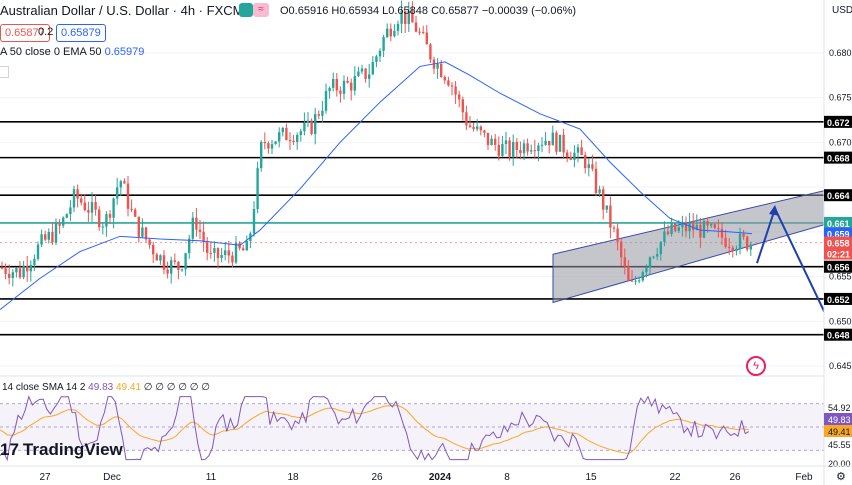  Describe the element at coordinates (841, 477) in the screenshot. I see `settings-gear-icon: ⚙` at that location.